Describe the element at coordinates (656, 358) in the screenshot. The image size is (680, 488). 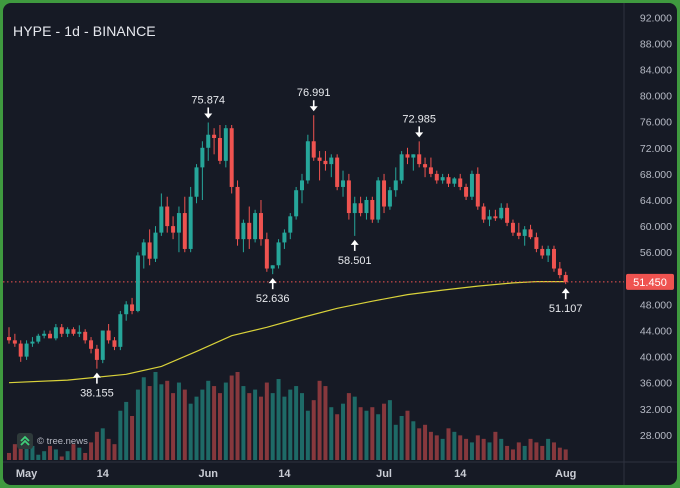
I see `y-tick-label: 40.000` at that location.